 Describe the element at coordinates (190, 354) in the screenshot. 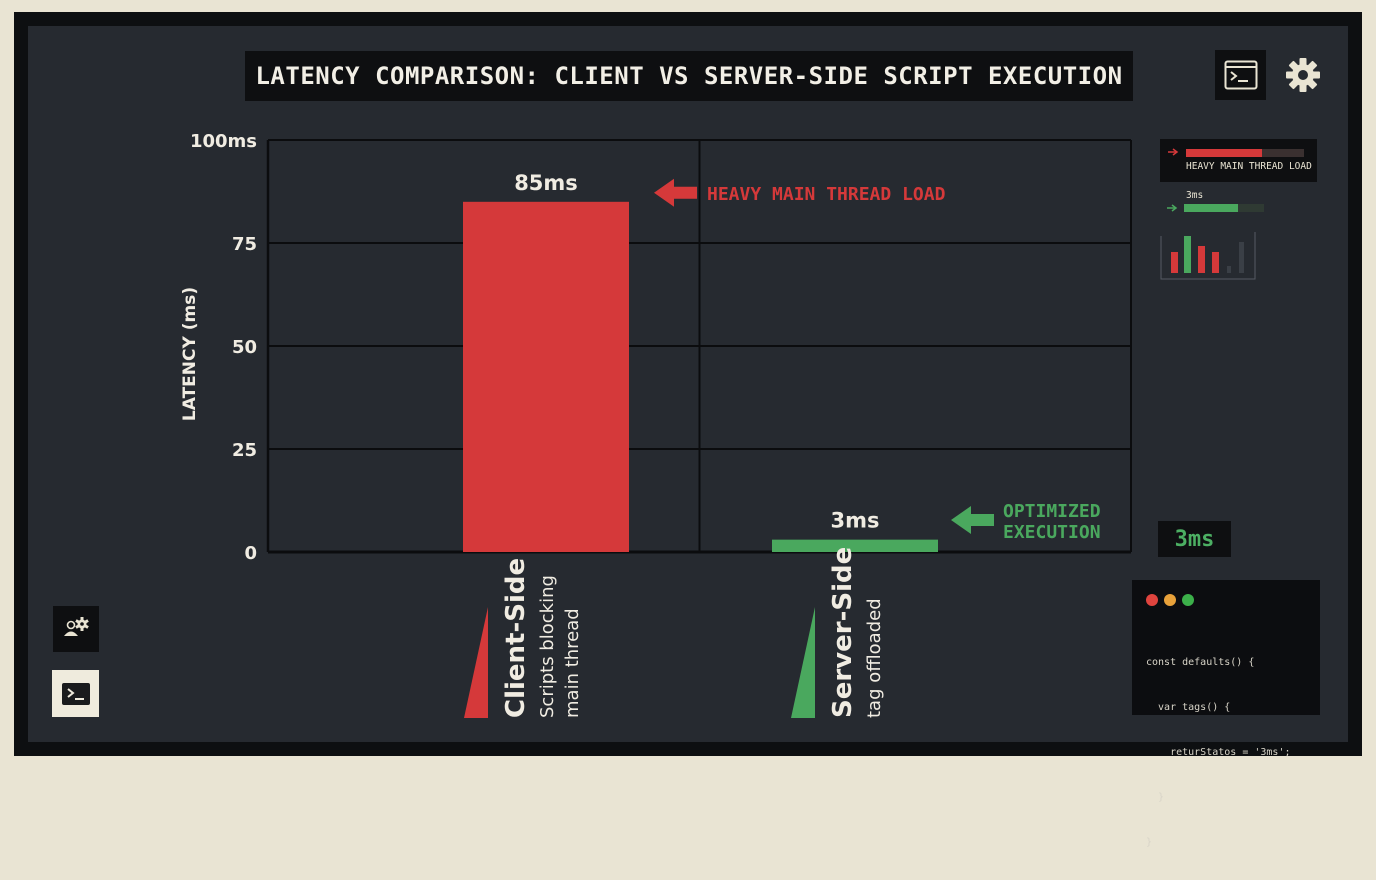

I see `y-axis-label: LATENCY (ms)` at that location.